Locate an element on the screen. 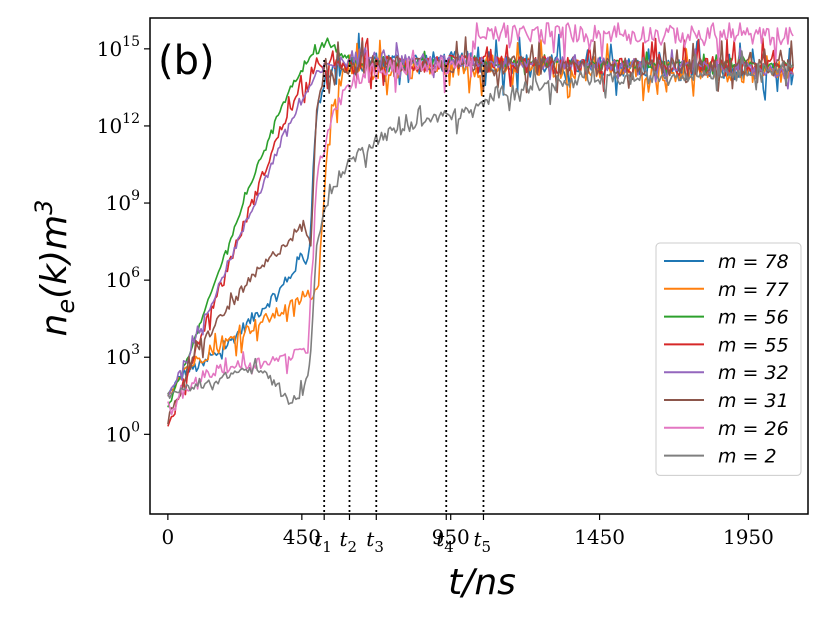  panel-label: (b) is located at coordinates (186, 61).